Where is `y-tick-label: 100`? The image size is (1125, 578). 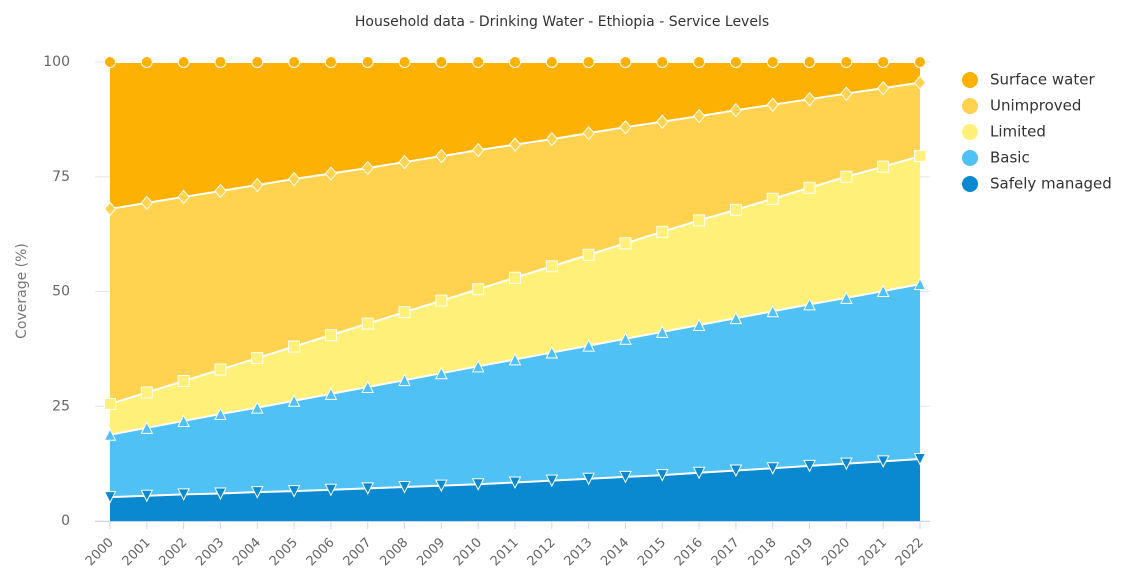 y-tick-label: 100 is located at coordinates (56, 62).